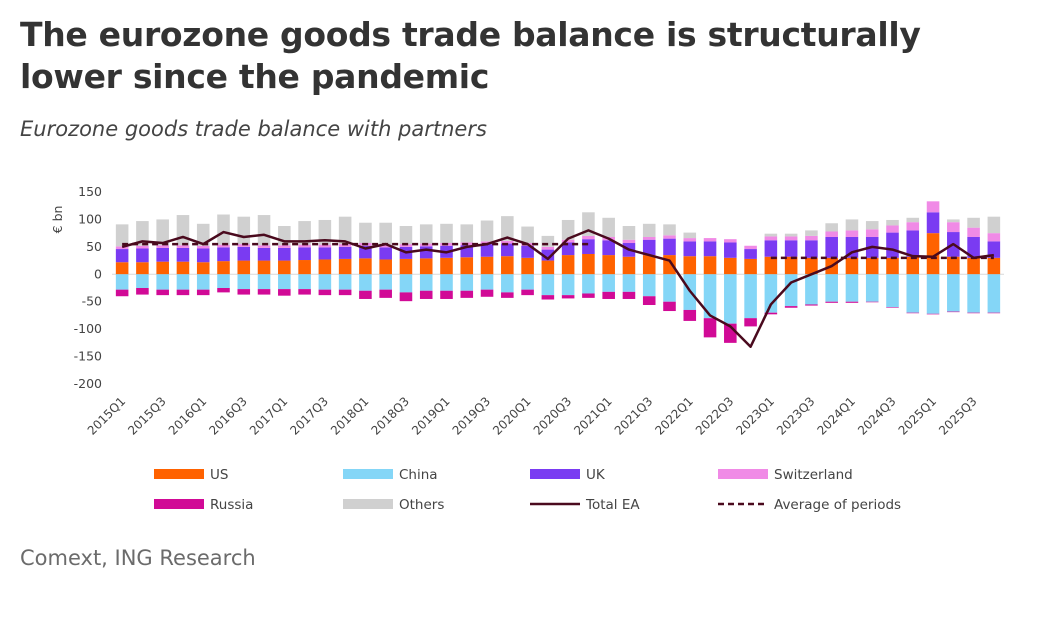 The height and width of the screenshot is (624, 1053). Describe the element at coordinates (309, 416) in the screenshot. I see `x-tick-label: 2017Q3` at that location.